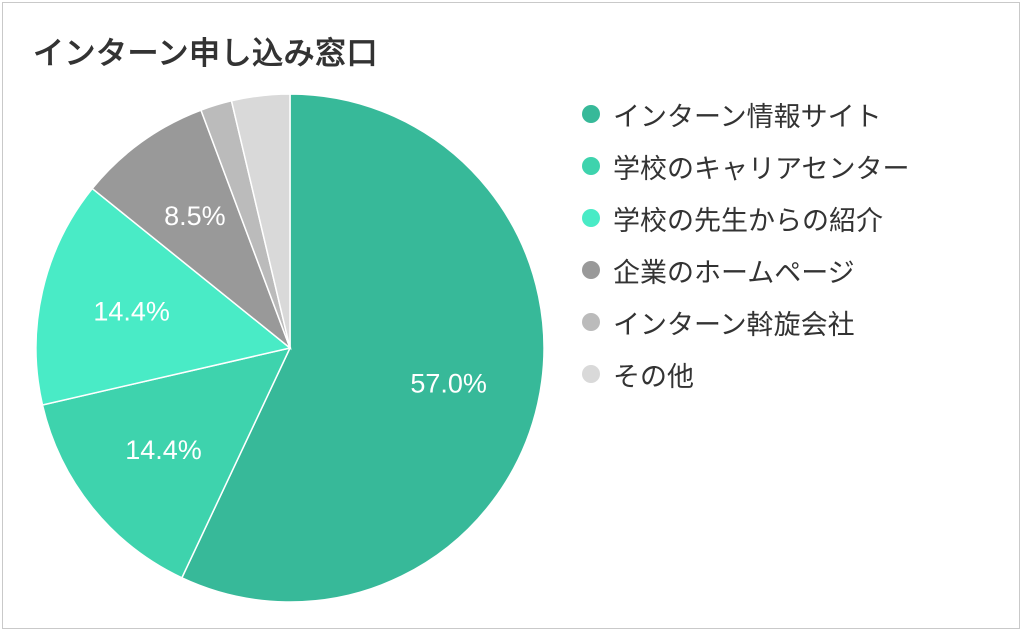 The width and height of the screenshot is (1024, 633). What do you see at coordinates (653, 377) in the screenshot?
I see `legend-label: その他` at bounding box center [653, 377].